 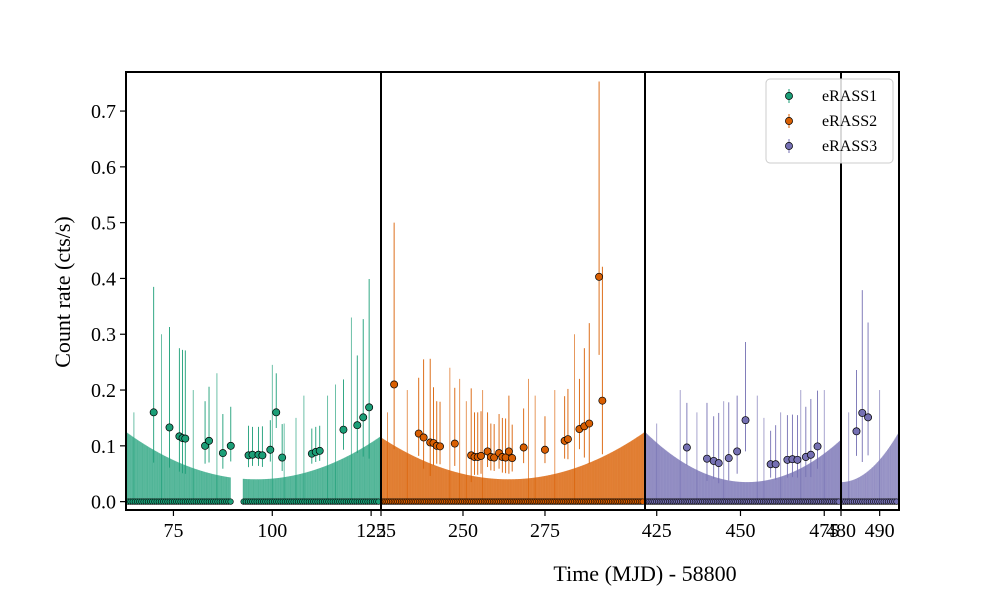 What do you see at coordinates (103, 503) in the screenshot?
I see `y-tick-label: 0.0` at bounding box center [103, 503].